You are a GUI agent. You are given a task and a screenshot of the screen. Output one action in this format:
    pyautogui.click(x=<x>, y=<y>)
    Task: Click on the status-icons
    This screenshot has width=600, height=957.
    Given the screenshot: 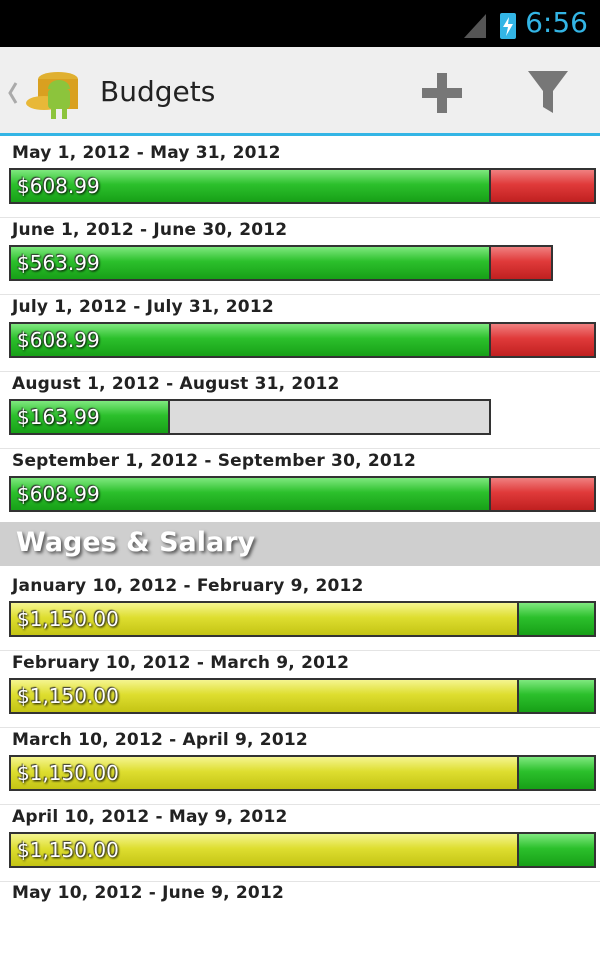 What is the action you would take?
    pyautogui.click(x=490, y=26)
    